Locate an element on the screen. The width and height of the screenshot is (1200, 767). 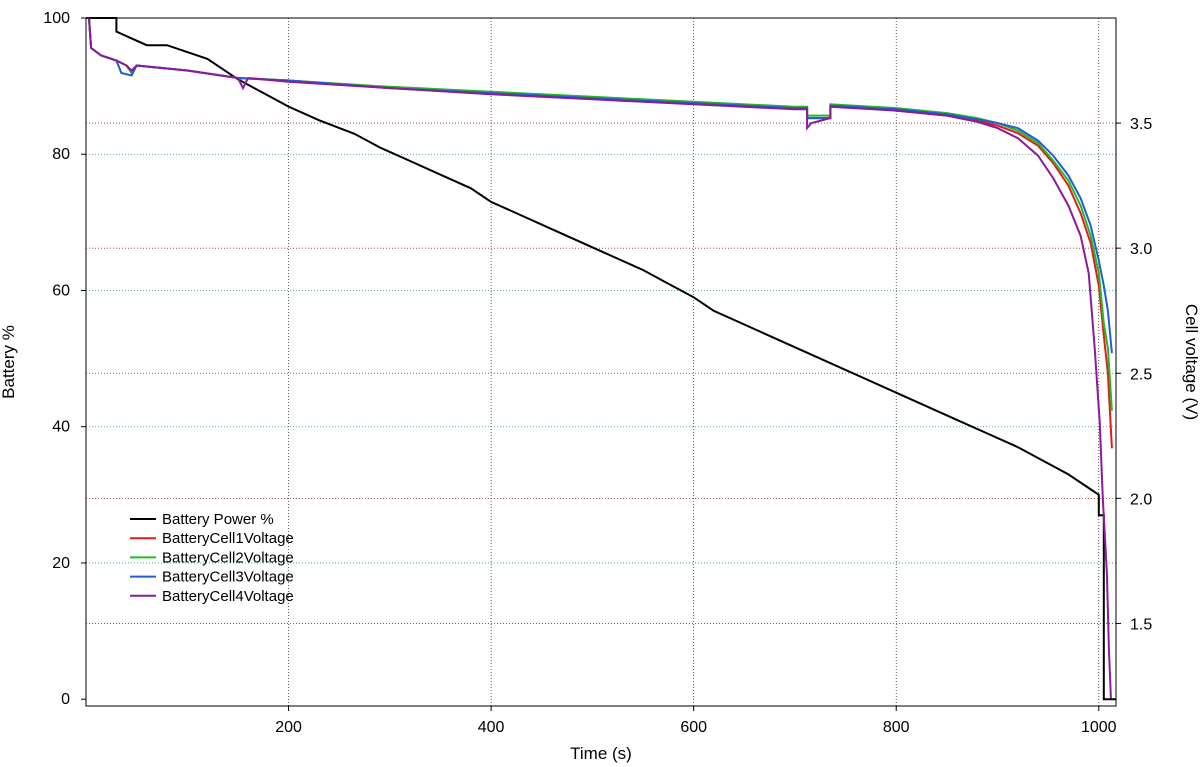
y-right-tick-label: 3.5 is located at coordinates (1141, 124).